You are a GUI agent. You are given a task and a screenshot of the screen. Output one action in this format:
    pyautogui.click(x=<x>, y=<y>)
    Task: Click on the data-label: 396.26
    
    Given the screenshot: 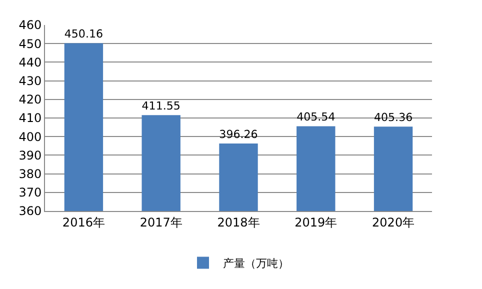 What is the action you would take?
    pyautogui.click(x=238, y=134)
    